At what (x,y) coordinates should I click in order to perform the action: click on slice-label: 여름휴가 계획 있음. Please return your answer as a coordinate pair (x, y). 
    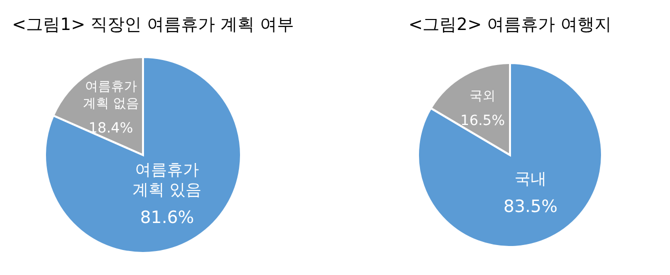
    Looking at the image, I should click on (167, 179).